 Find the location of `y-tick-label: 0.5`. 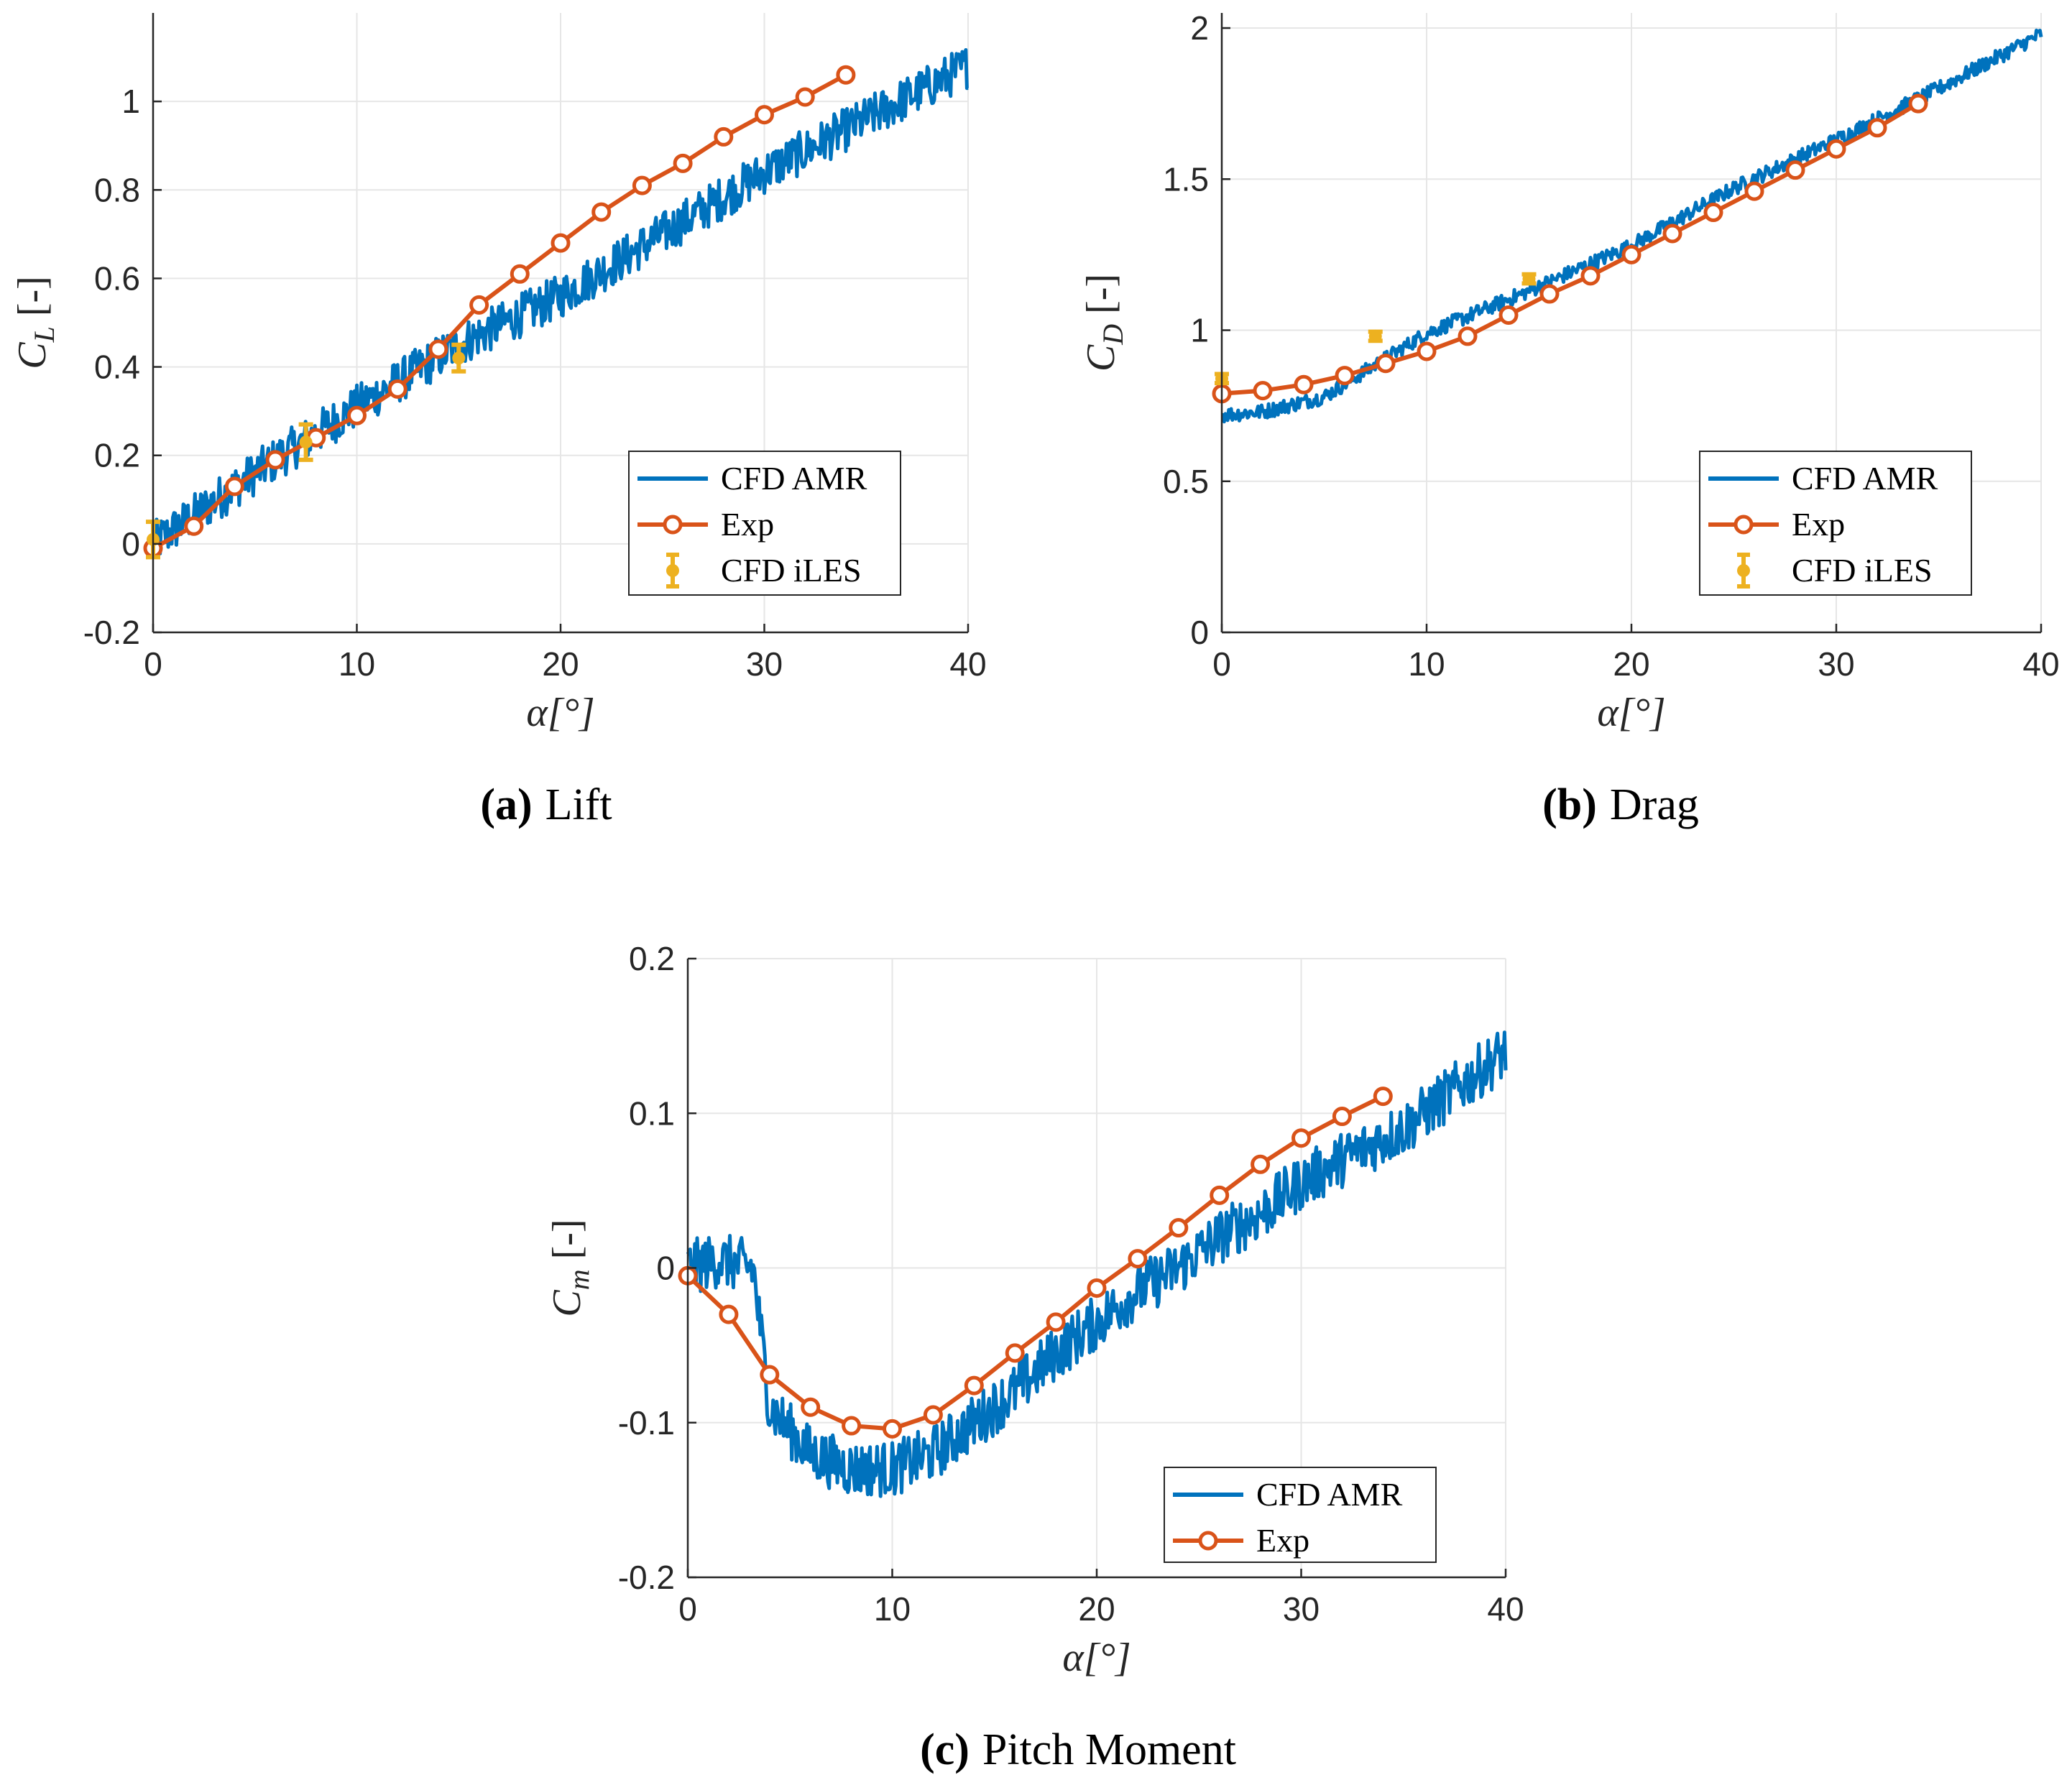

y-tick-label: 0.5 is located at coordinates (1186, 481).